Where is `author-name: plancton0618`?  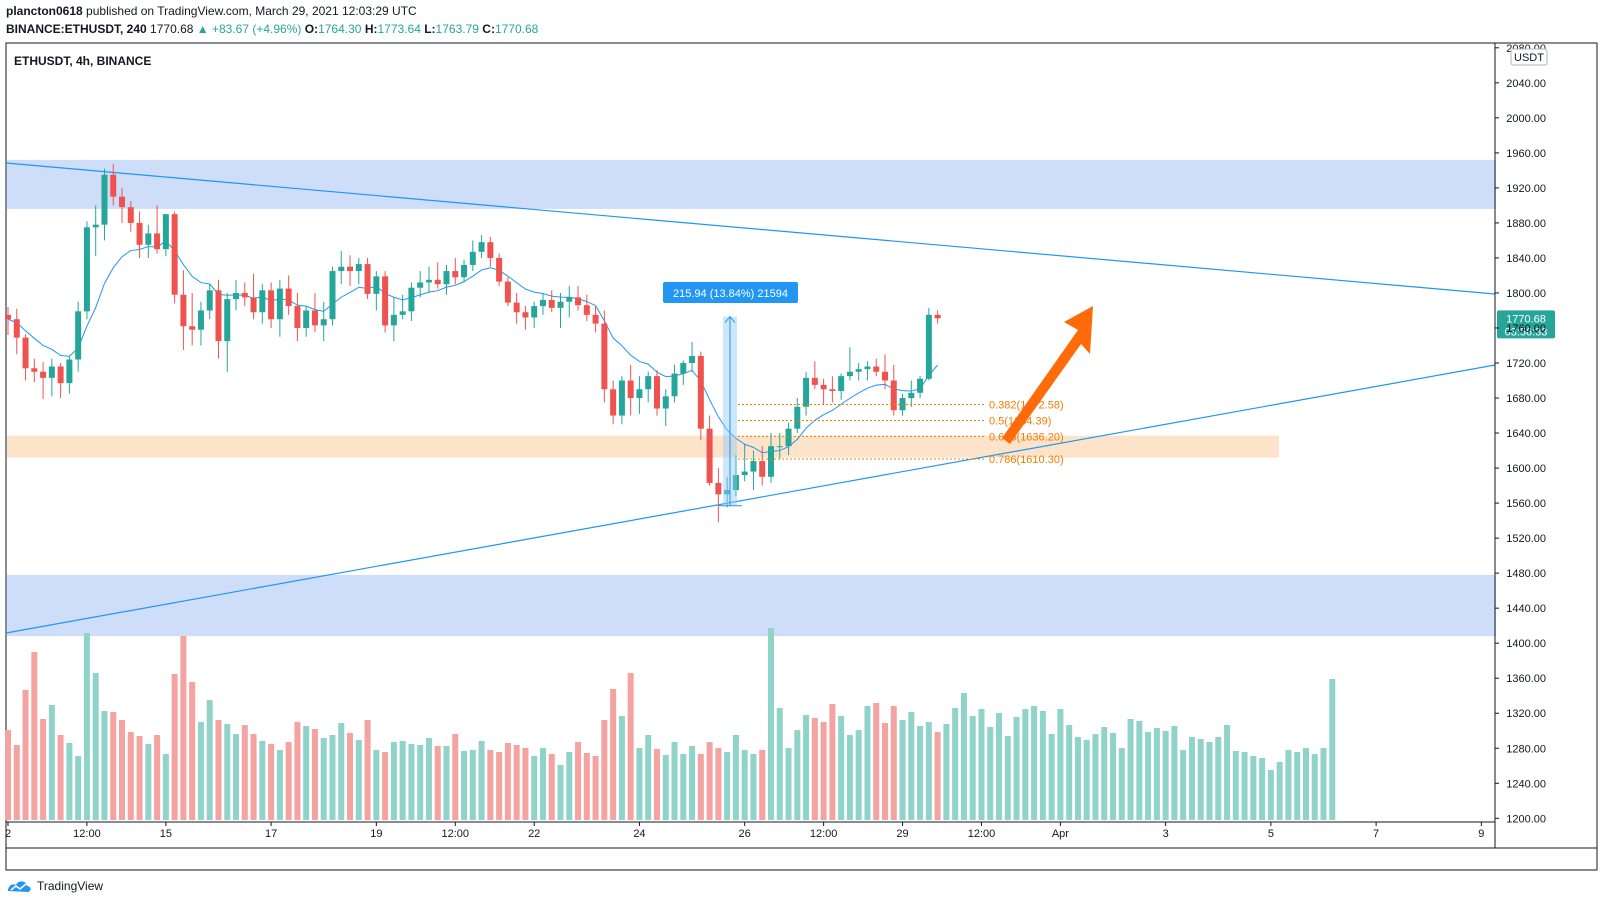 author-name: plancton0618 is located at coordinates (44, 11).